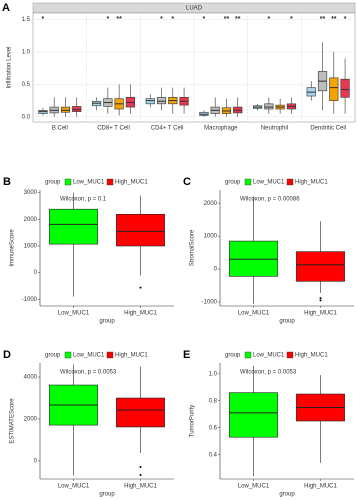  I want to click on y-axis-label: ImmuneScore, so click(13, 248).